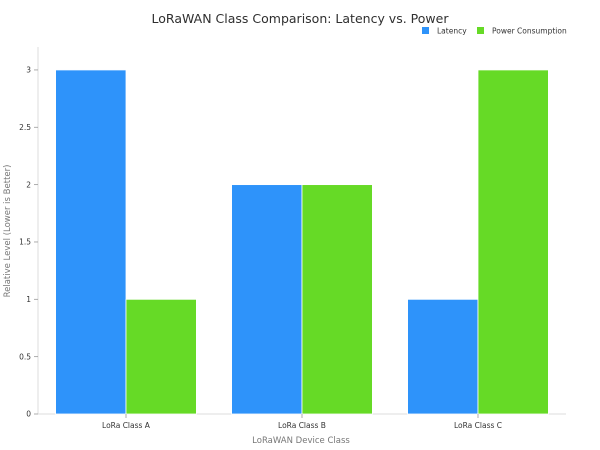  What do you see at coordinates (25, 242) in the screenshot?
I see `y-tick-label: 1.5` at bounding box center [25, 242].